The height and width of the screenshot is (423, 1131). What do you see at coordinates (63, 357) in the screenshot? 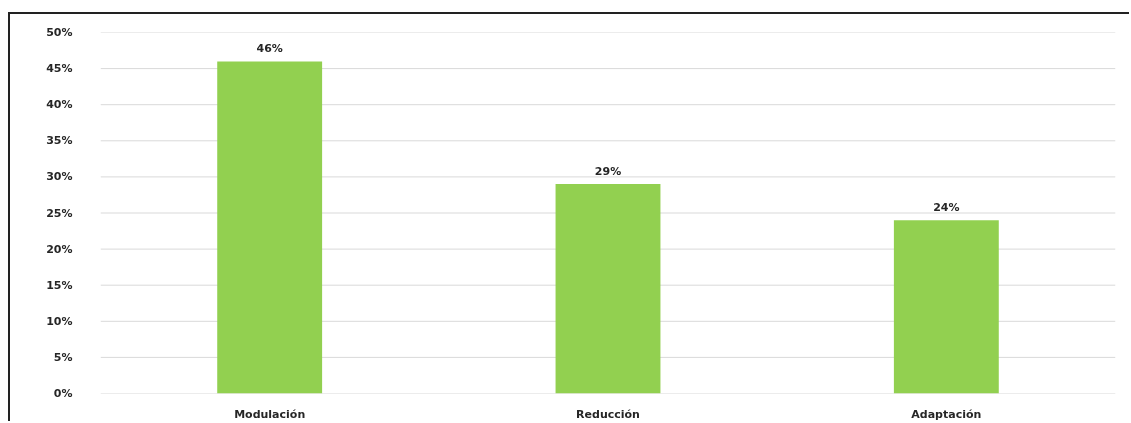
I see `y-tick-label: 5%` at bounding box center [63, 357].